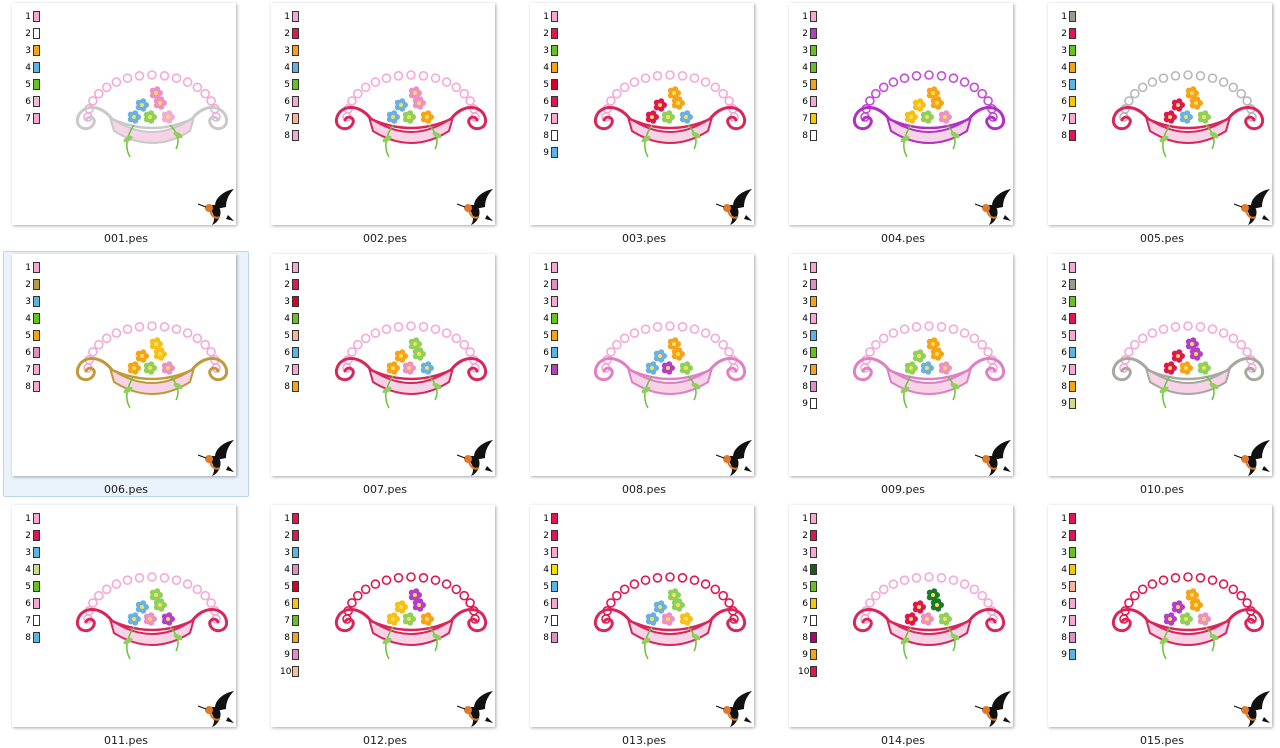 The width and height of the screenshot is (1280, 748). I want to click on file-tile: 1 2 3 4 5 6 7 8 9 003.pes, so click(644, 123).